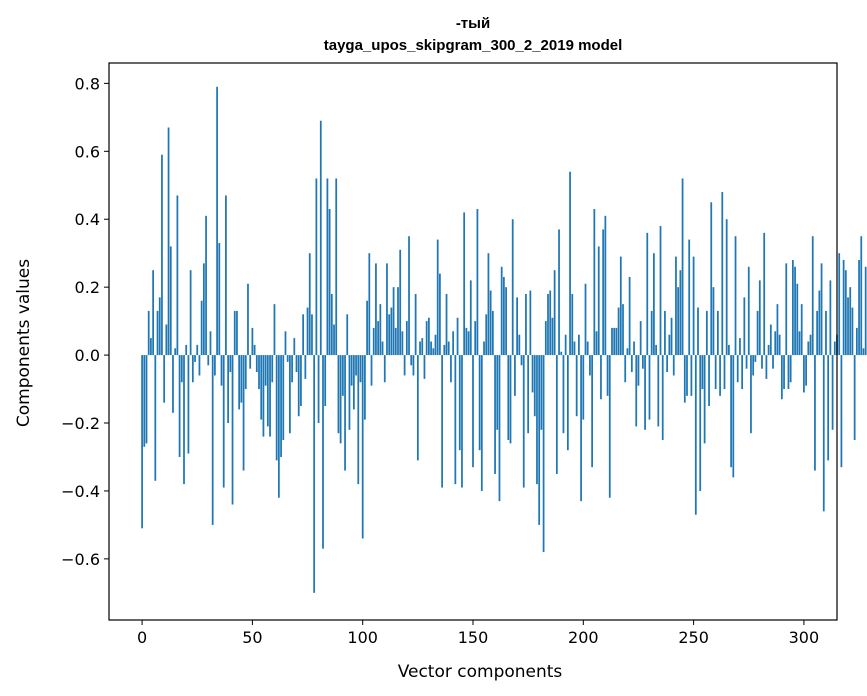  What do you see at coordinates (583, 637) in the screenshot?
I see `x-tick-label: 200` at bounding box center [583, 637].